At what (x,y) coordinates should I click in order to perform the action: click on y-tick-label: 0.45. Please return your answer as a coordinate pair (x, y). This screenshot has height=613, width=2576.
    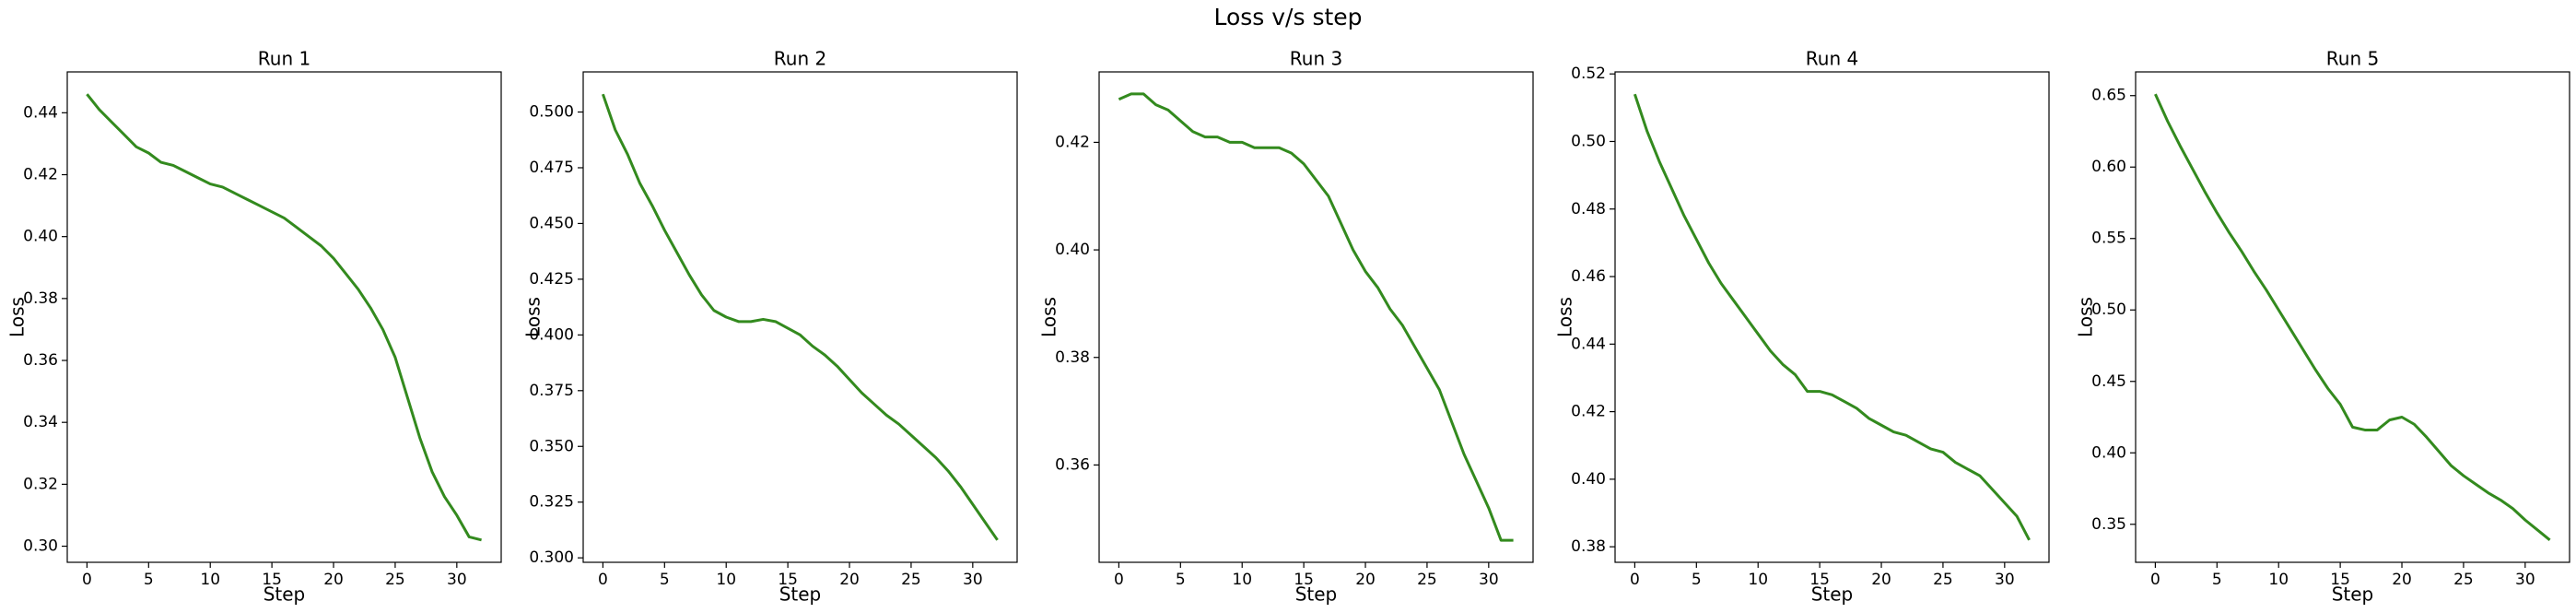
    Looking at the image, I should click on (2108, 381).